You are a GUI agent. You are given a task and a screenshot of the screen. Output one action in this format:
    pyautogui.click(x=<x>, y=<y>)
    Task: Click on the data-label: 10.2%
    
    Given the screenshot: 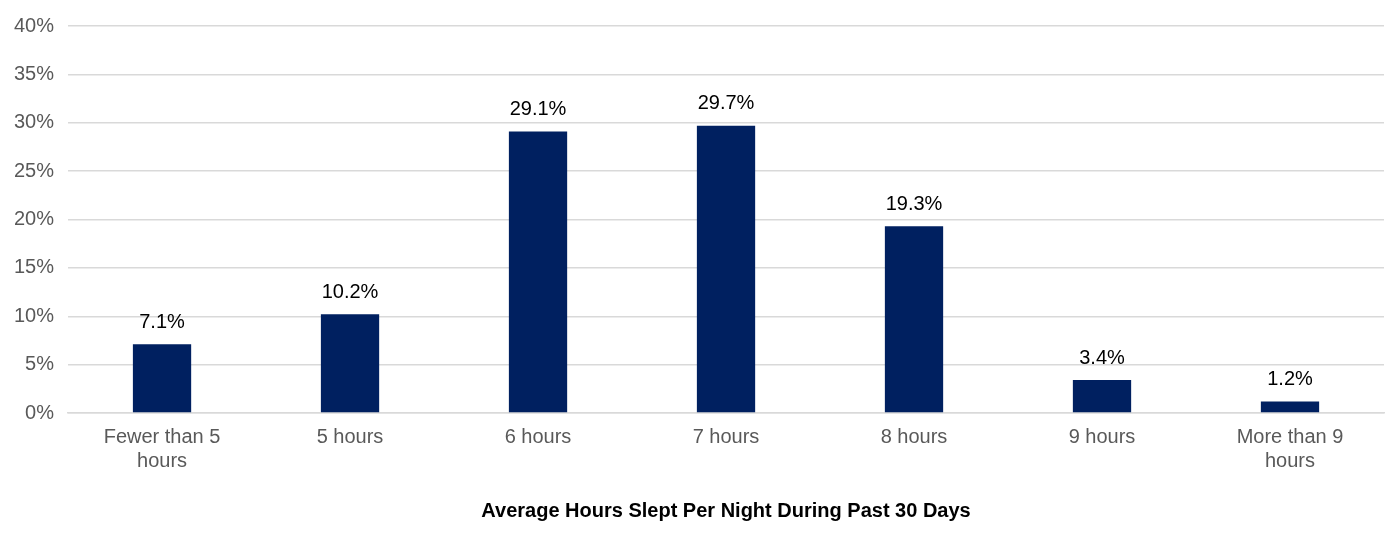 What is the action you would take?
    pyautogui.click(x=350, y=290)
    